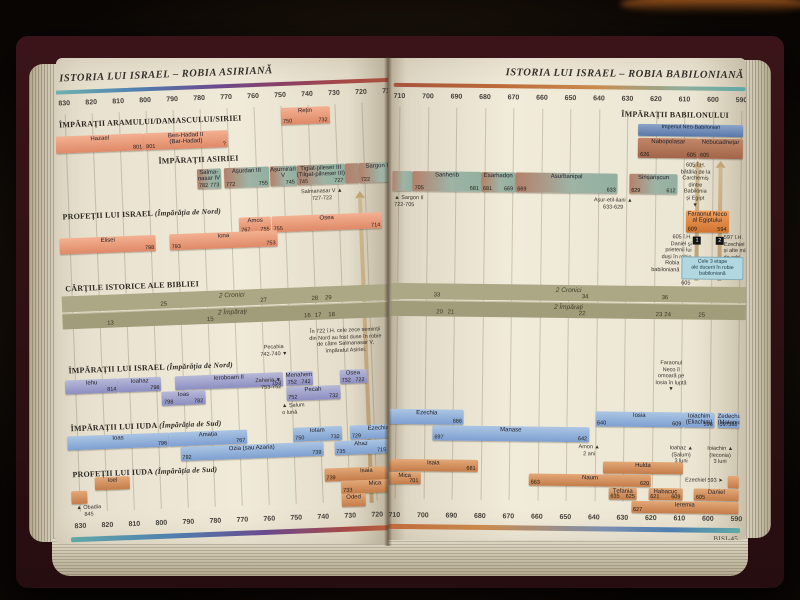  Describe the element at coordinates (361, 92) in the screenshot. I see `axis-year-top: 720` at that location.